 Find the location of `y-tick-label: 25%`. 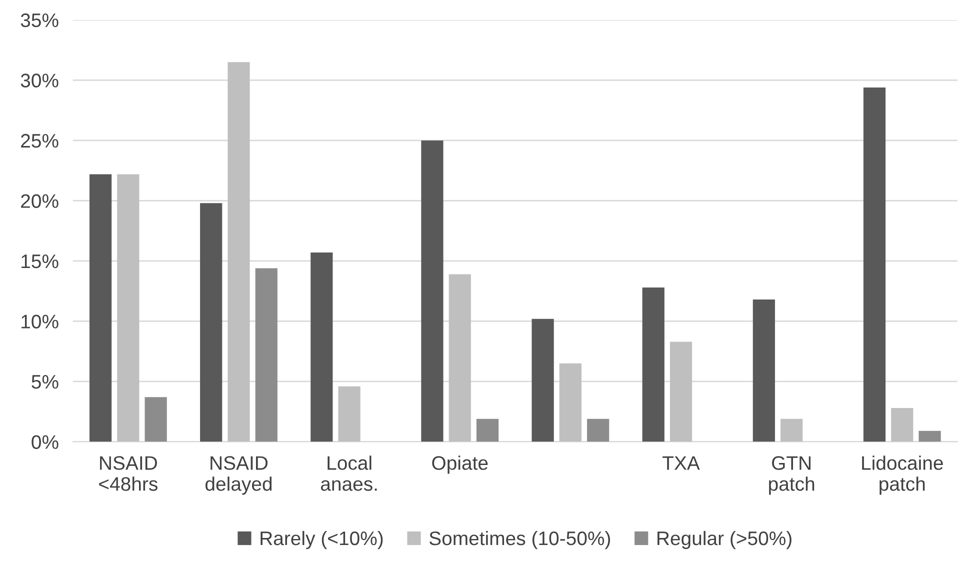

y-tick-label: 25% is located at coordinates (39, 141).